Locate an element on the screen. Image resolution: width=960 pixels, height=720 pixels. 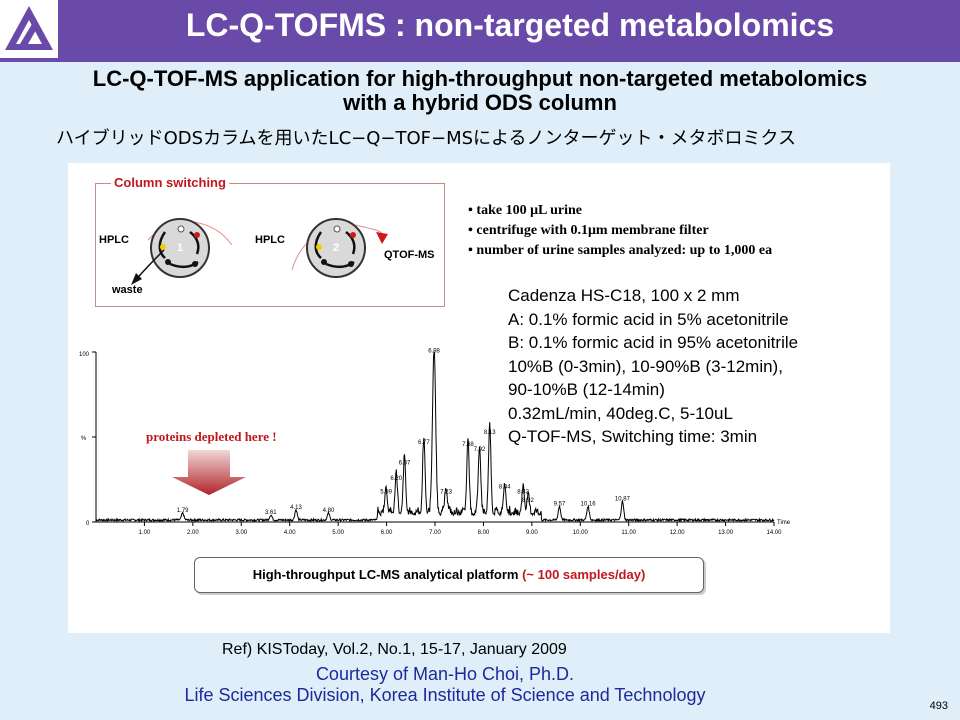
peak-label: 6.37 is located at coordinates (405, 464).